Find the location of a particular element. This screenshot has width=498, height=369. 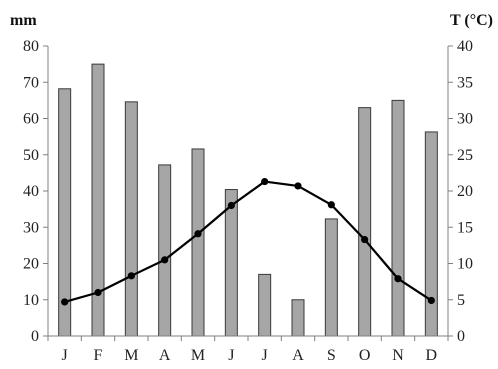

right-tick-label: 35 is located at coordinates (465, 82).